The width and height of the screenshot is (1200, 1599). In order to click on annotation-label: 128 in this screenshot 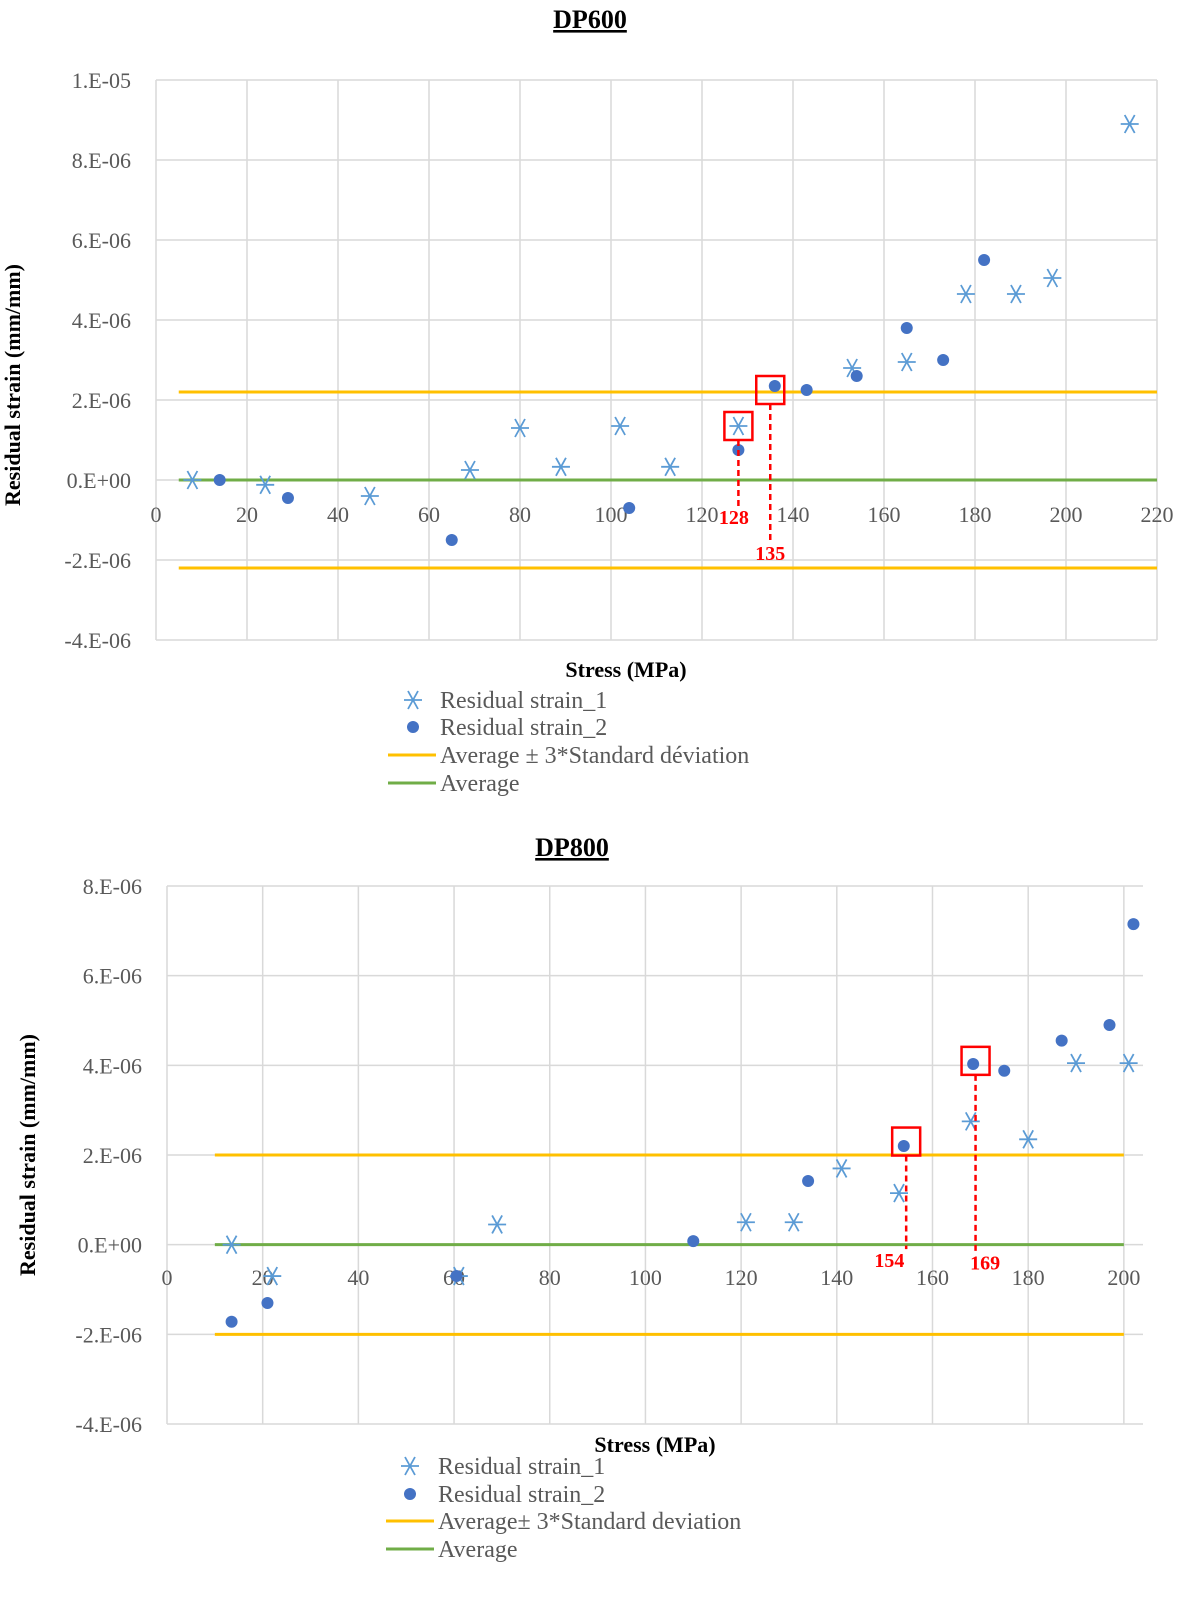, I will do `click(734, 518)`.